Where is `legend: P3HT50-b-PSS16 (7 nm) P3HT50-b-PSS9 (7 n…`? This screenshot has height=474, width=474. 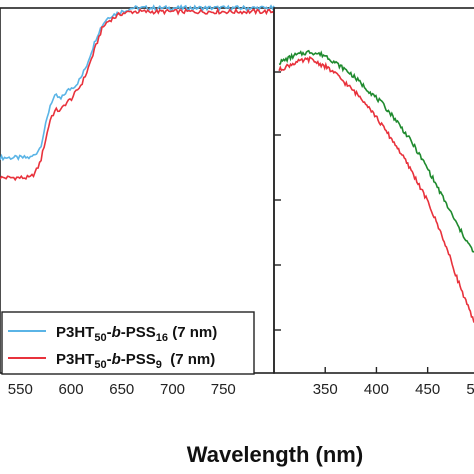
legend: P3HT50-b-PSS16 (7 nm) P3HT50-b-PSS9 (7 n… is located at coordinates (128, 343).